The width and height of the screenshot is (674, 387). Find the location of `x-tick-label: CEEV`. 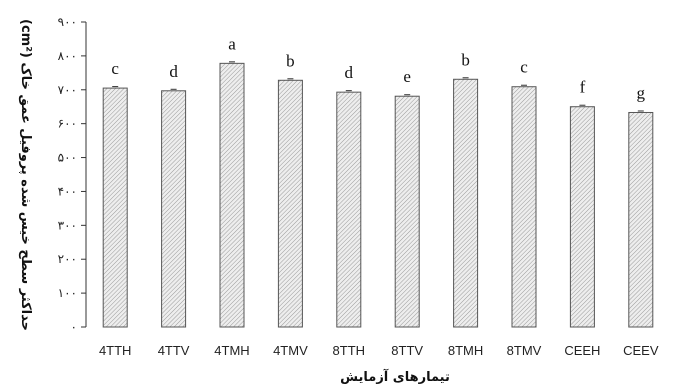

x-tick-label: CEEV is located at coordinates (641, 350).